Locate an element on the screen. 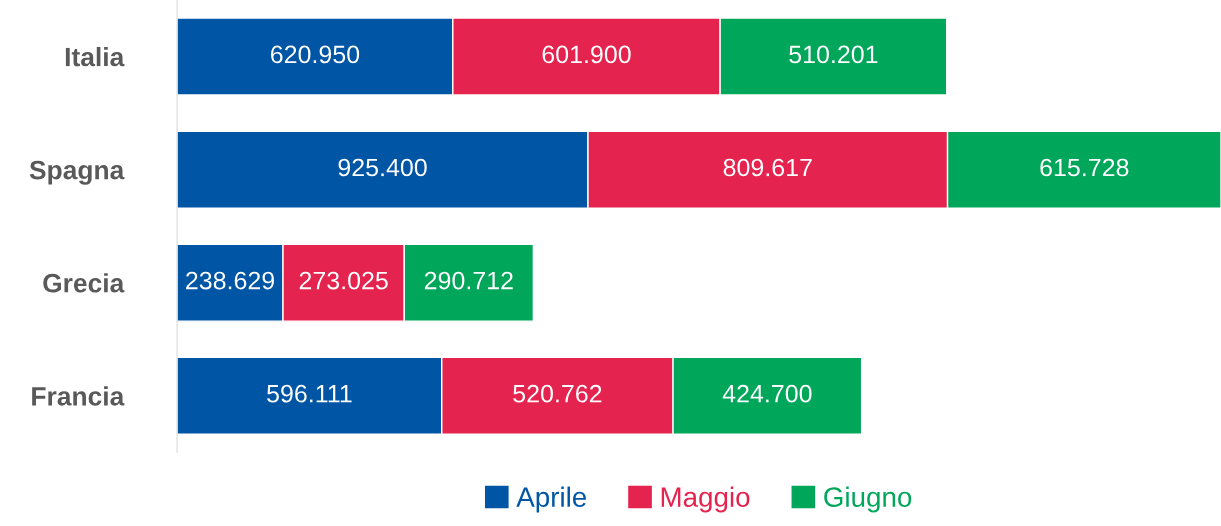 This screenshot has width=1221, height=526. data-label: 520.762 is located at coordinates (557, 393).